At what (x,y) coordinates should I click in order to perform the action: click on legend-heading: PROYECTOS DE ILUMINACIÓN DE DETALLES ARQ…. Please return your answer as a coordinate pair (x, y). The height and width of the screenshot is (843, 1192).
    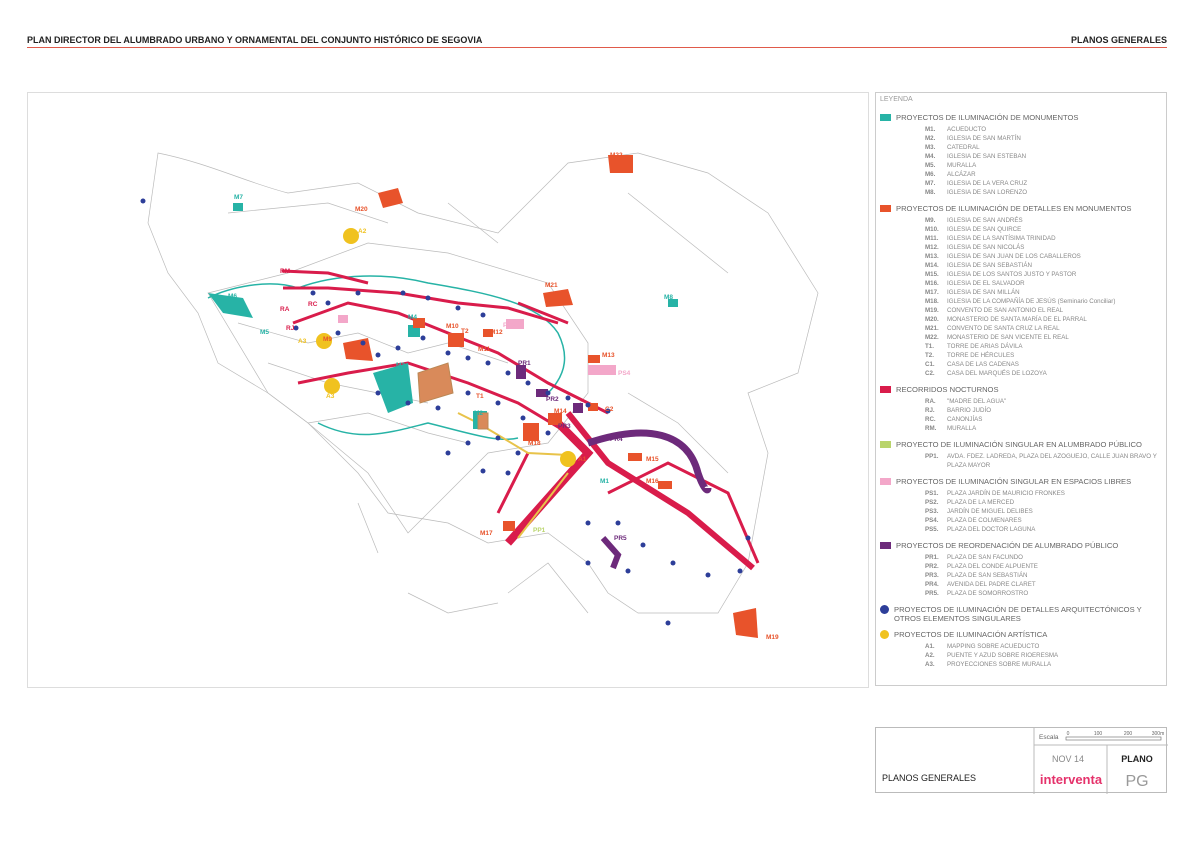
    Looking at the image, I should click on (1021, 614).